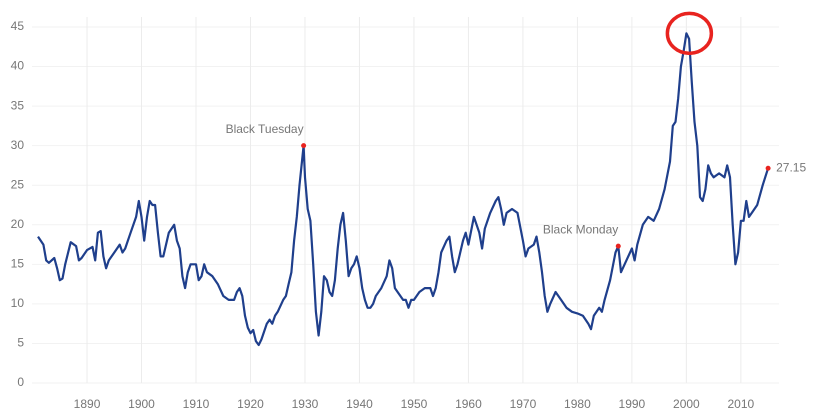 The width and height of the screenshot is (817, 415). I want to click on x-tick-label: 2010, so click(741, 404).